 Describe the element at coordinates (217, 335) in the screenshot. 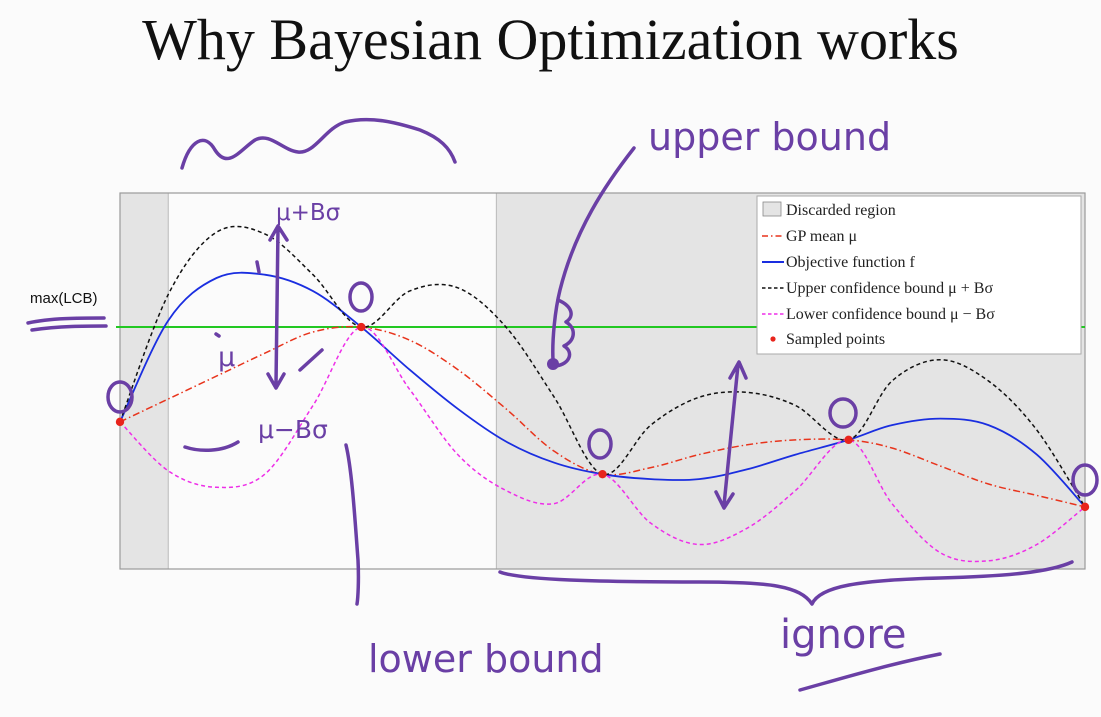

I see `dot-mu` at that location.